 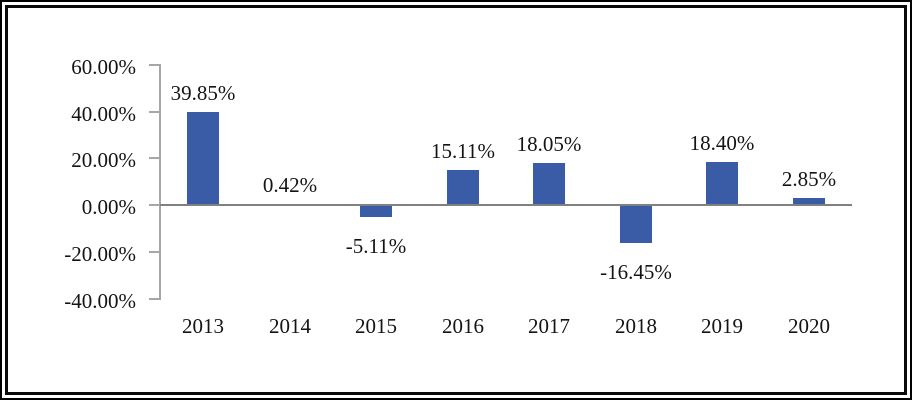 I want to click on zero-line, so click(x=506, y=205).